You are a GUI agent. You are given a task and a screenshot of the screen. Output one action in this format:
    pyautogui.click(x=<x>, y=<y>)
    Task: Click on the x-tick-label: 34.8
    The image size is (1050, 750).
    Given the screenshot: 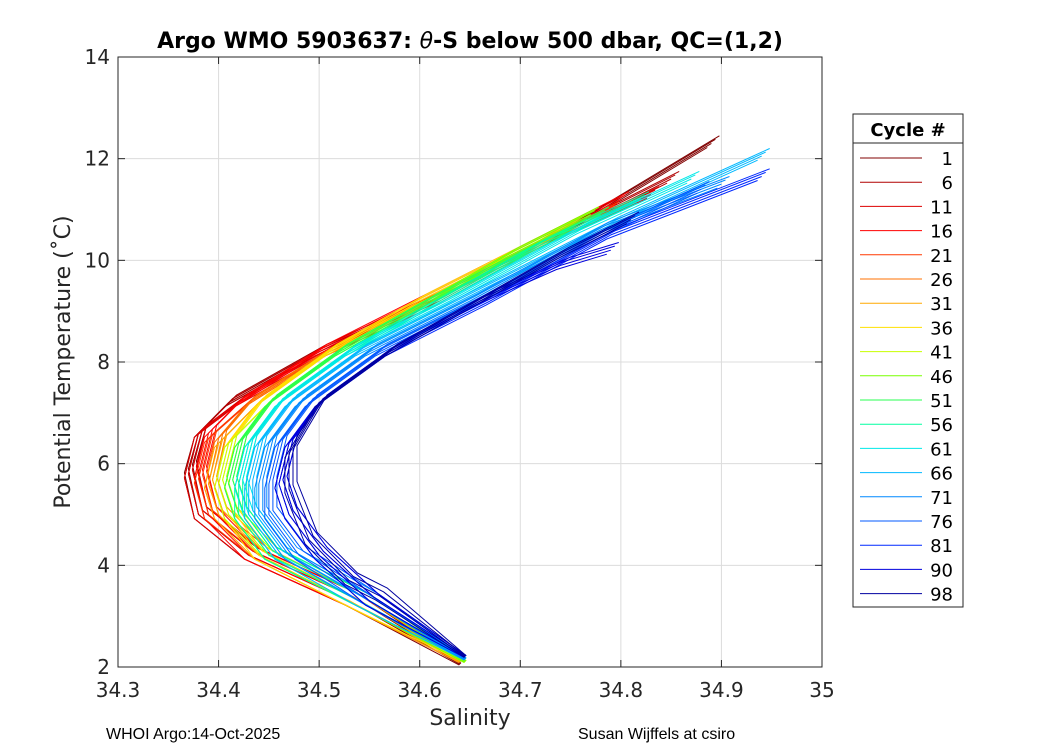 What is the action you would take?
    pyautogui.click(x=621, y=690)
    